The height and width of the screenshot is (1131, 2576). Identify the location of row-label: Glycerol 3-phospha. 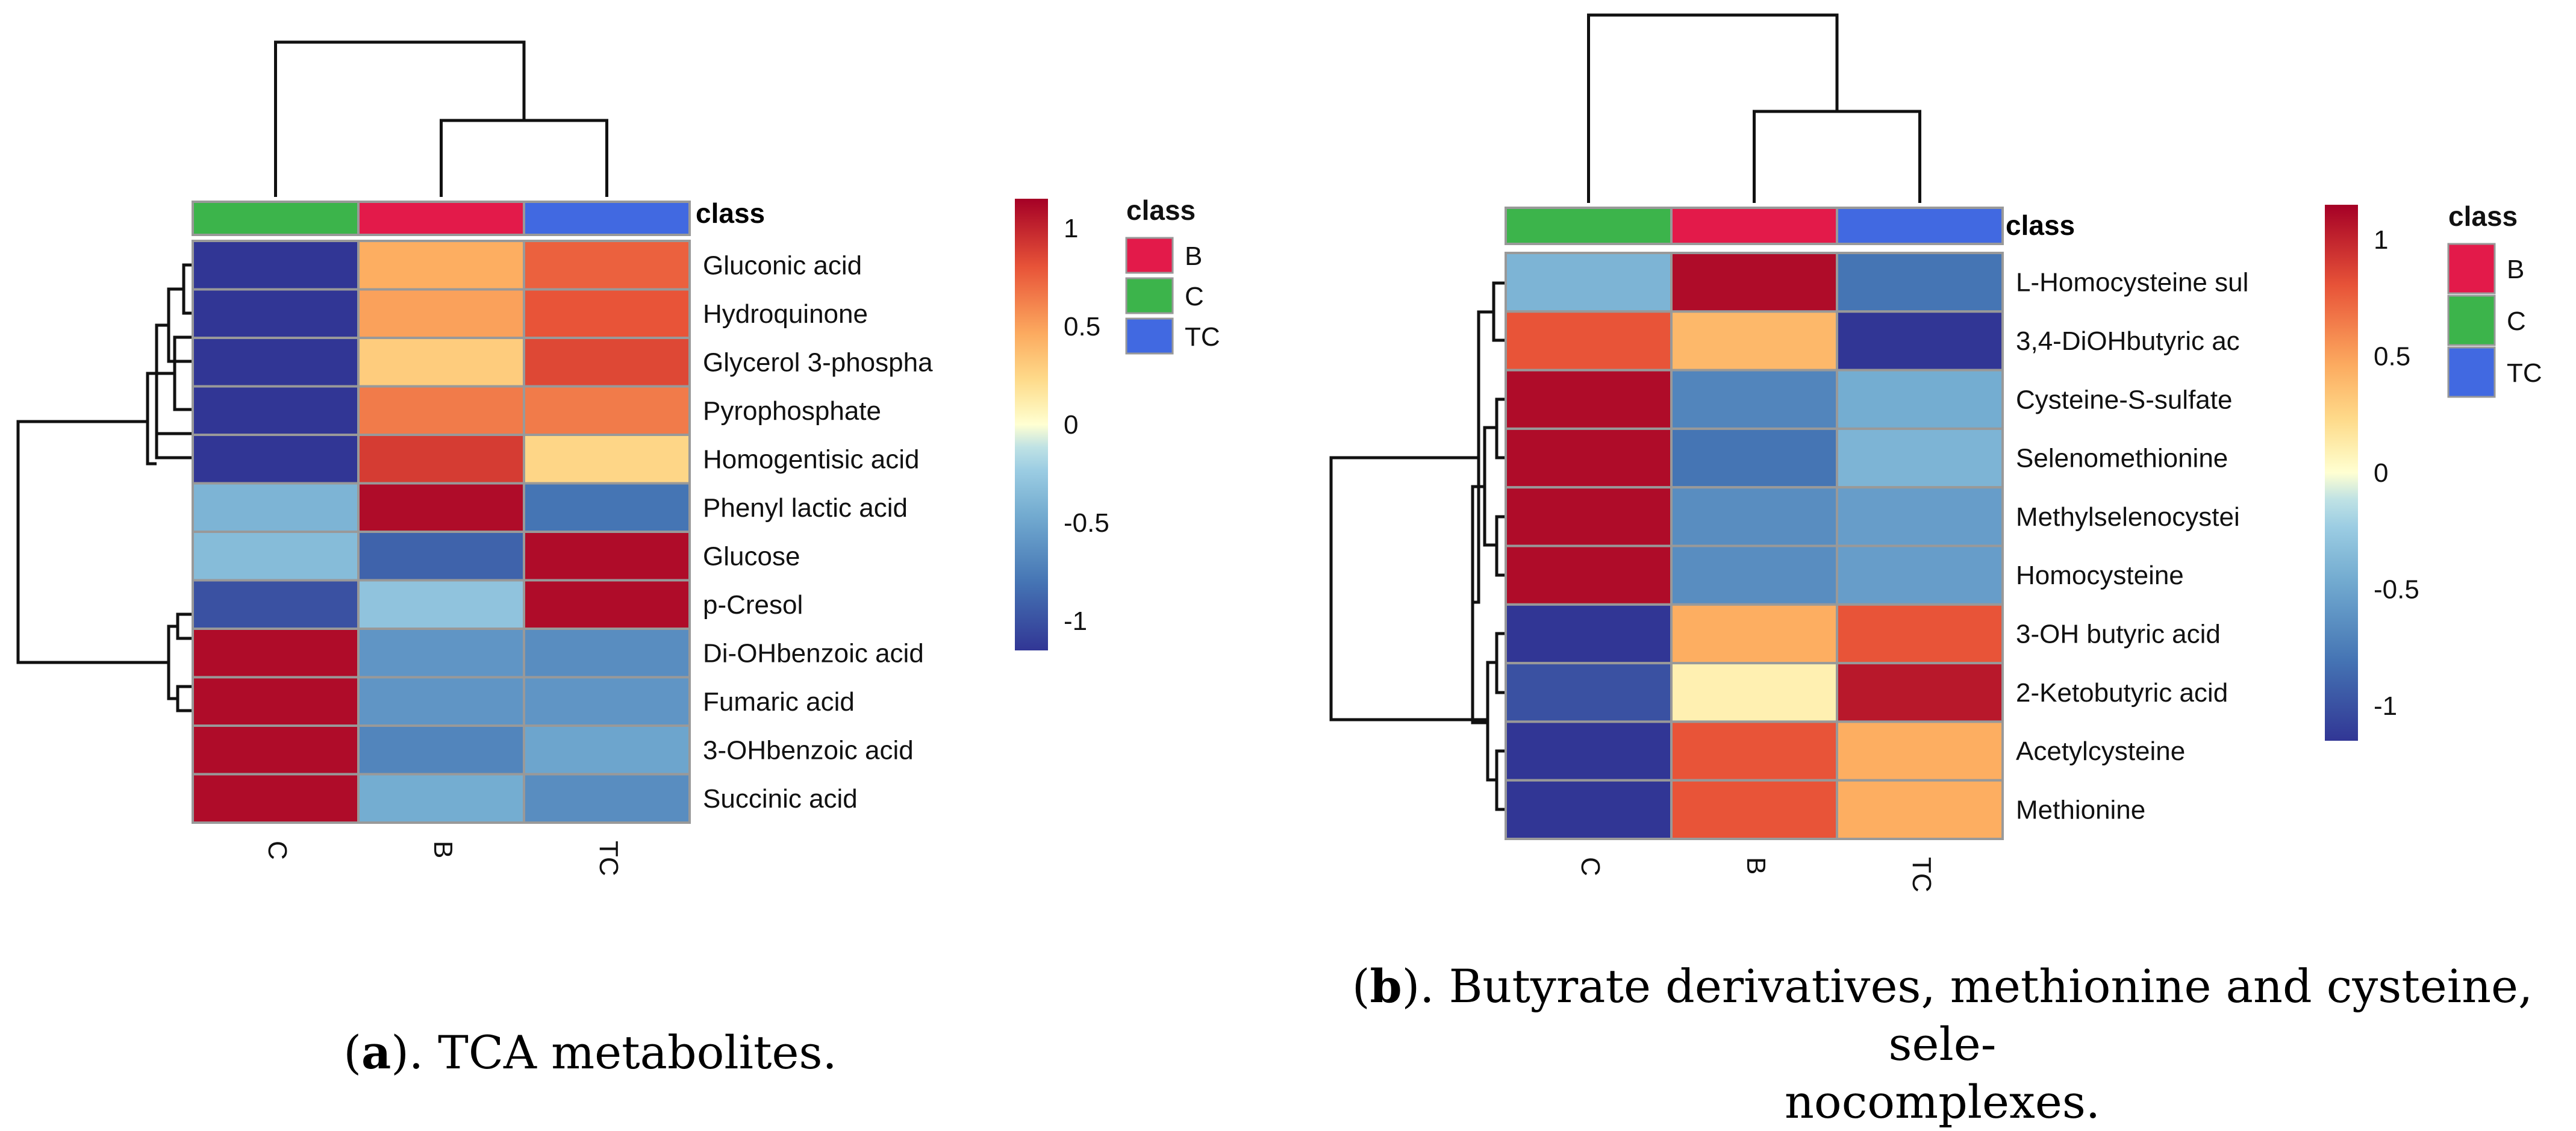
(818, 362).